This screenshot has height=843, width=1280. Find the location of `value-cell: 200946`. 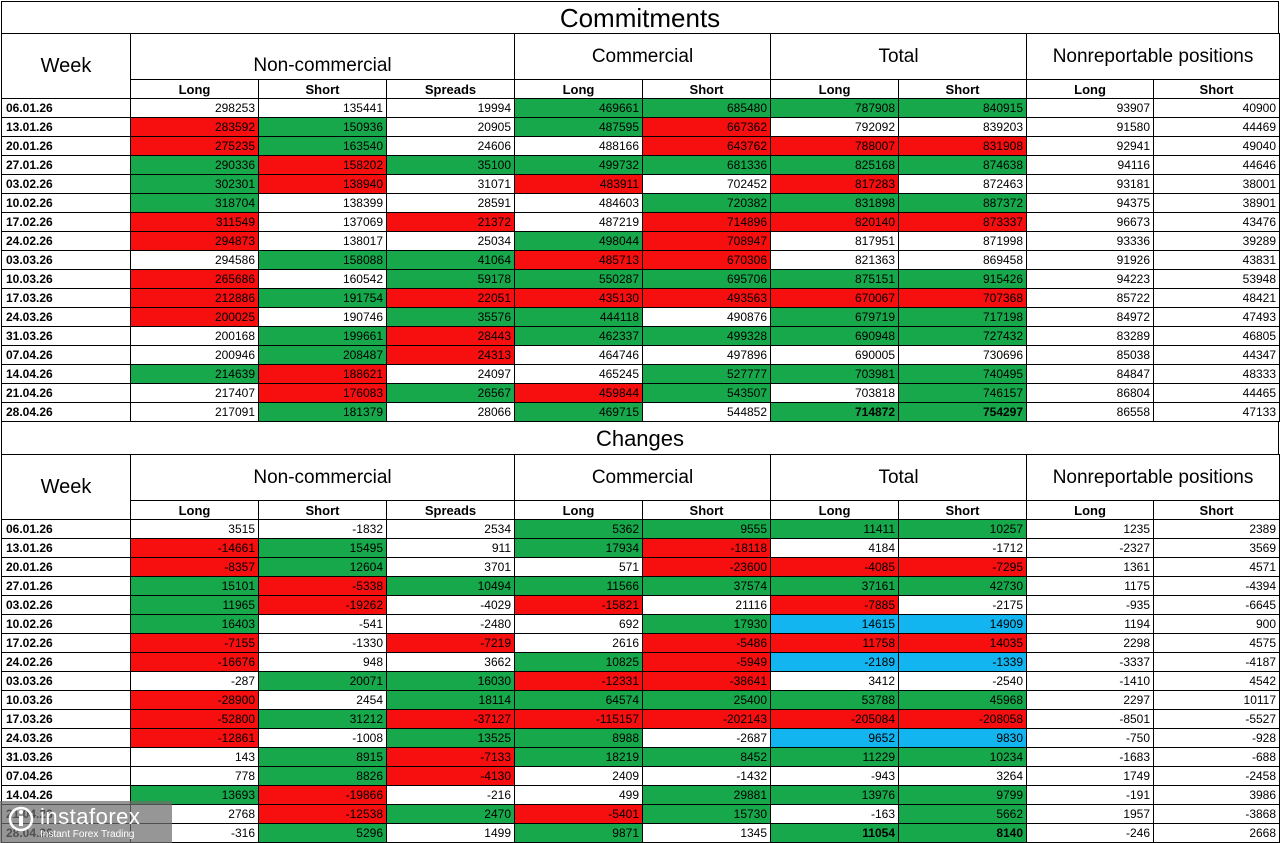

value-cell: 200946 is located at coordinates (194, 355).